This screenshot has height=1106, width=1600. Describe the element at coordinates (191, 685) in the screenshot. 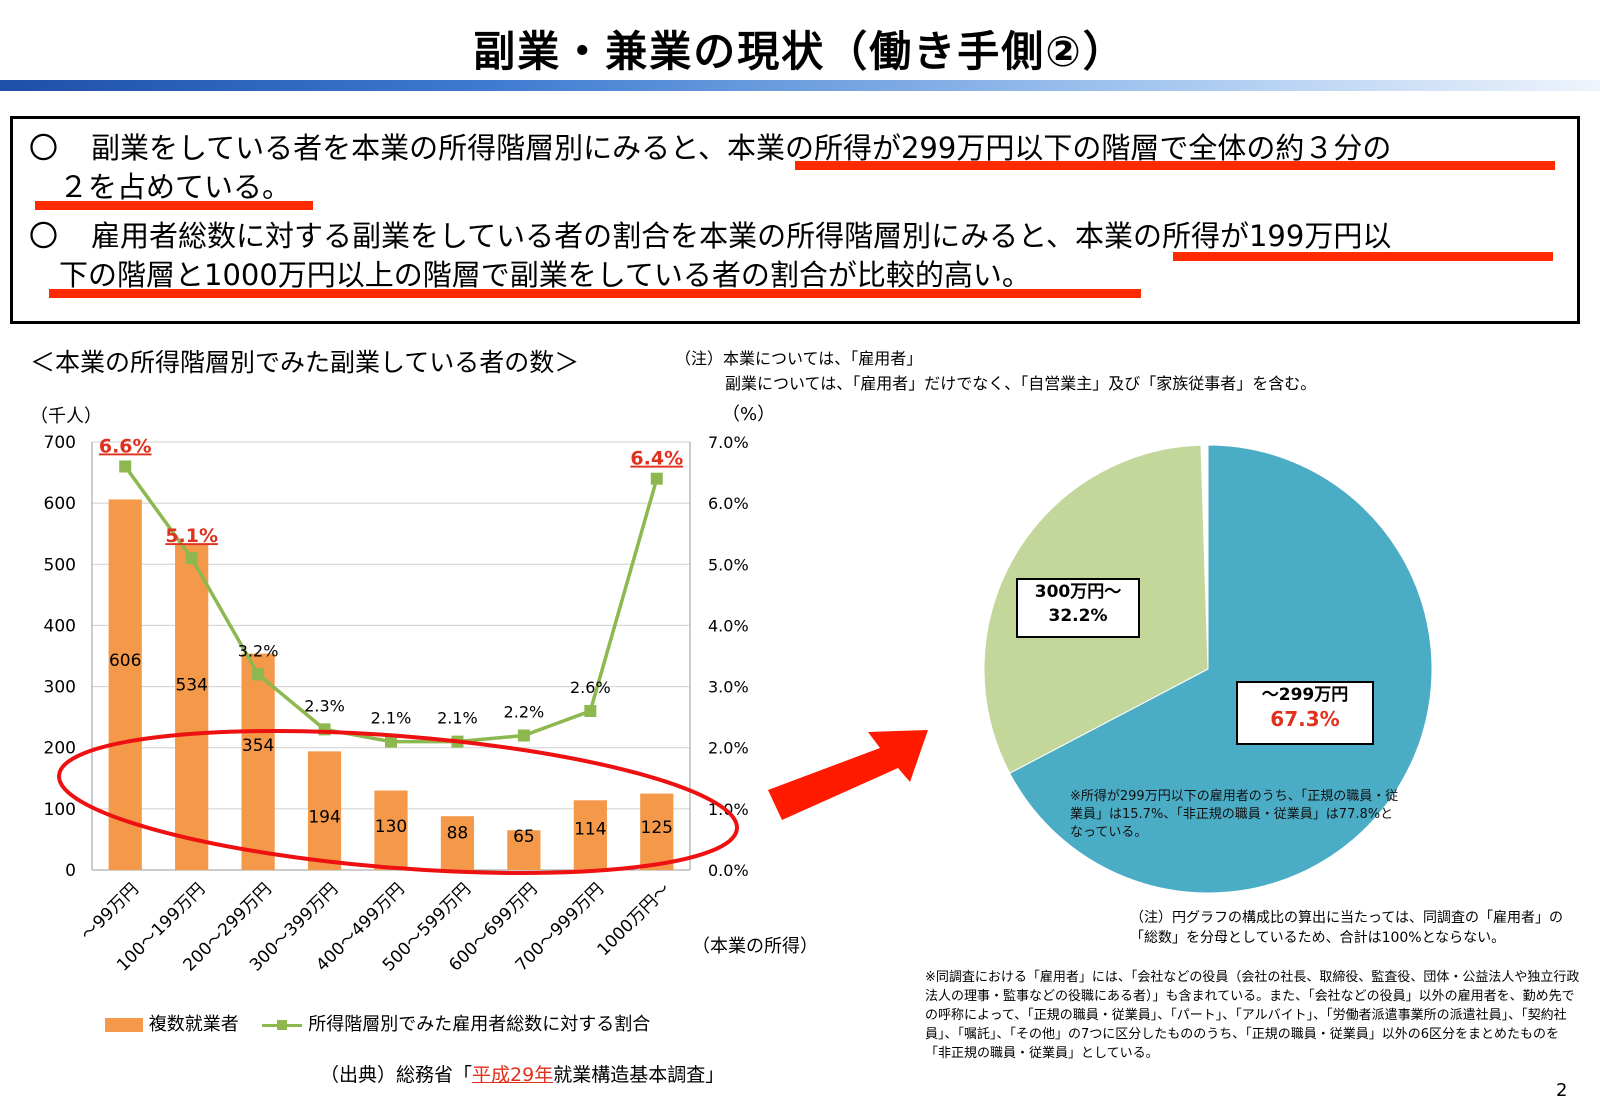

I see `bar-value-label: 534` at that location.